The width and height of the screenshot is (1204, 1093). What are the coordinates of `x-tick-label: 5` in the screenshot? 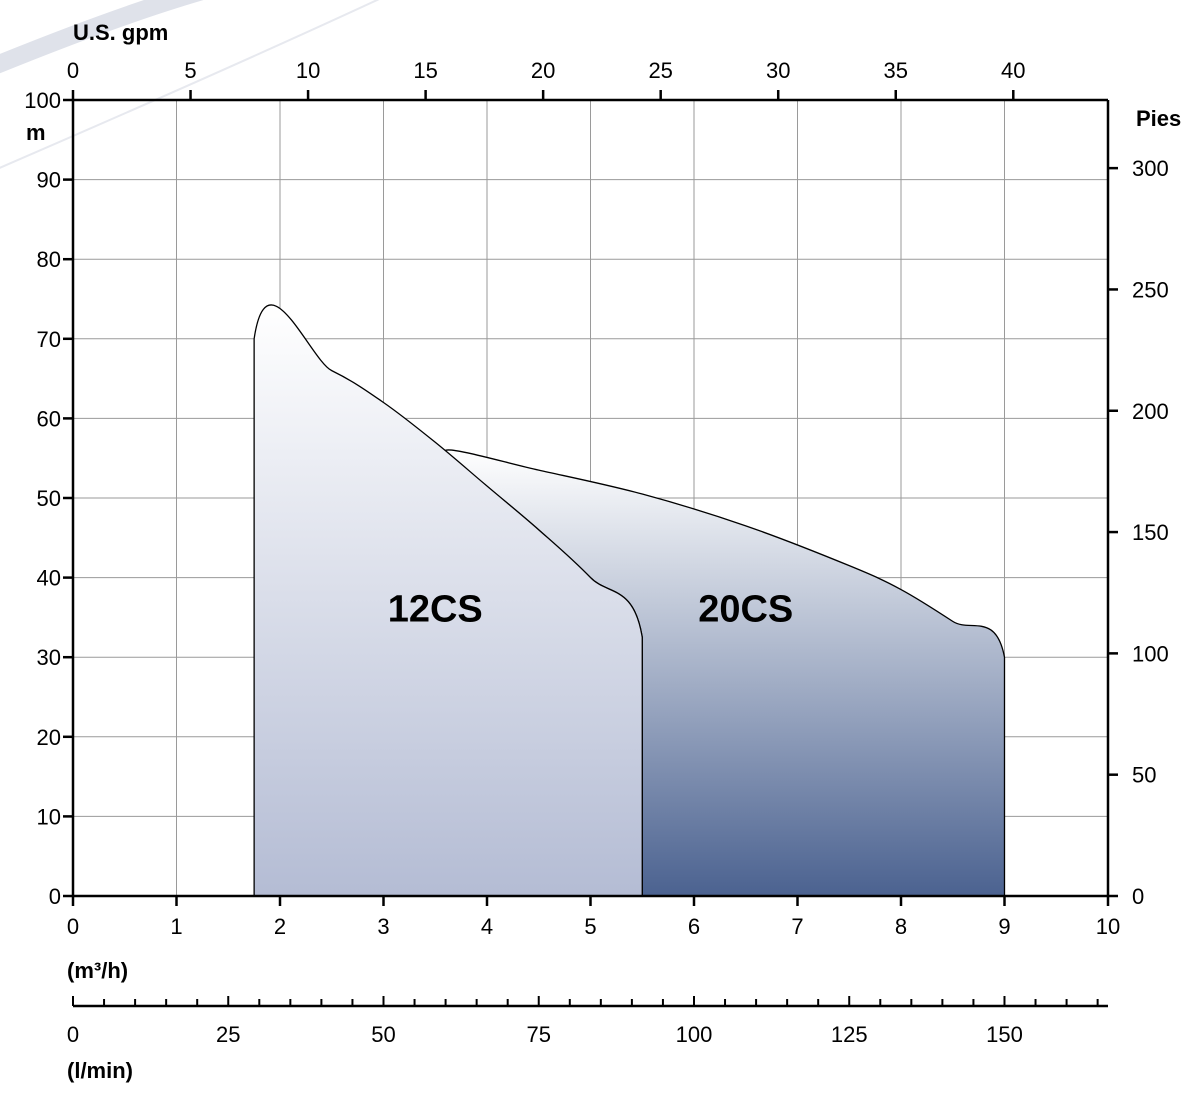 It's located at (590, 926).